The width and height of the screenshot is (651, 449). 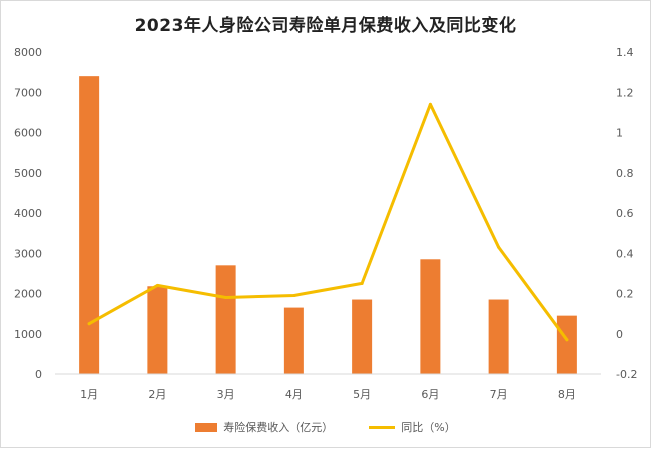 What do you see at coordinates (625, 52) in the screenshot?
I see `y-right-tick-label: 1.4` at bounding box center [625, 52].